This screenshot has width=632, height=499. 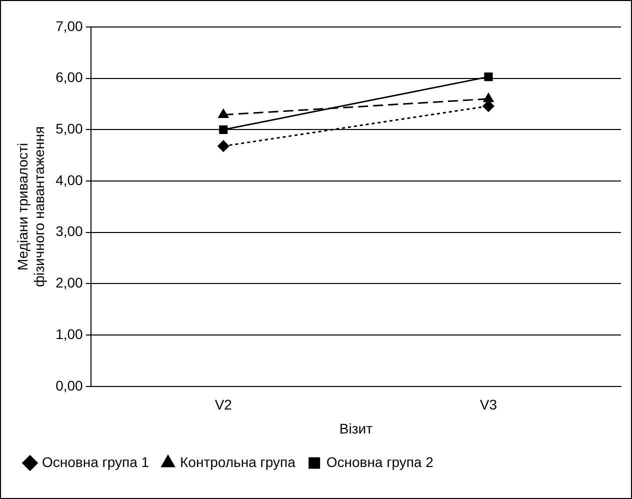 I want to click on y-axis-title: Медіани тривалості фізичного навантаження, so click(x=31, y=207).